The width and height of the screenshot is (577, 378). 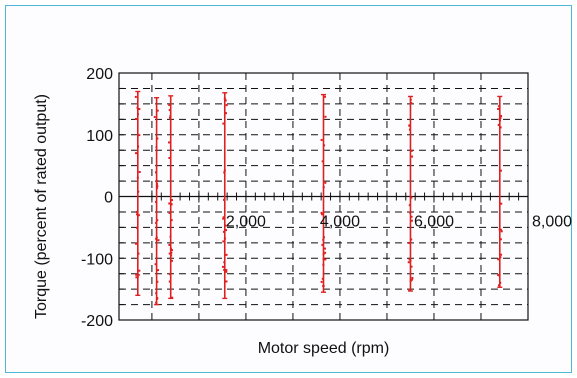 What do you see at coordinates (97, 321) in the screenshot?
I see `y-tick-label: -200` at bounding box center [97, 321].